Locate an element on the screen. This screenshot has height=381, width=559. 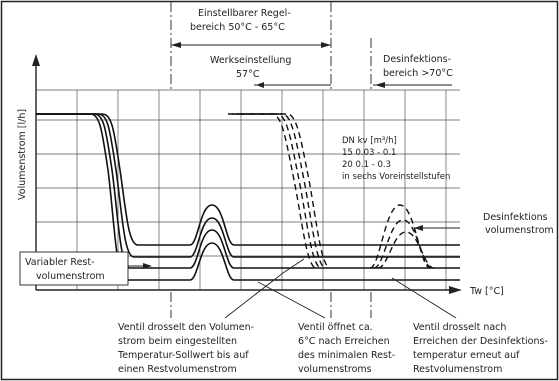
variable-residual-line-2: volumenstrom is located at coordinates (70, 276).